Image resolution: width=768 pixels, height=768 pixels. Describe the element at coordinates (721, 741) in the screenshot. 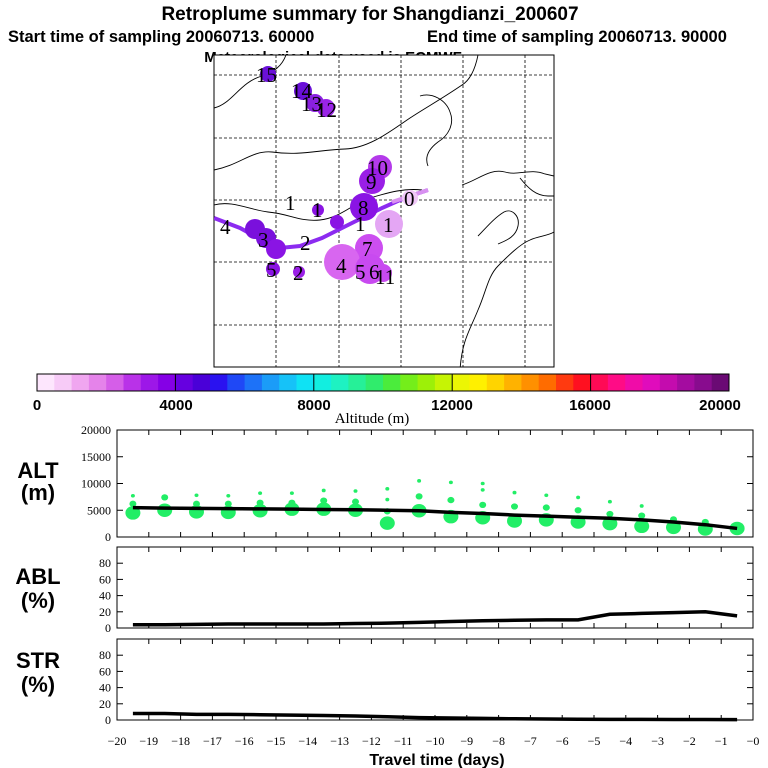

I see `x-tick-label: −1` at that location.